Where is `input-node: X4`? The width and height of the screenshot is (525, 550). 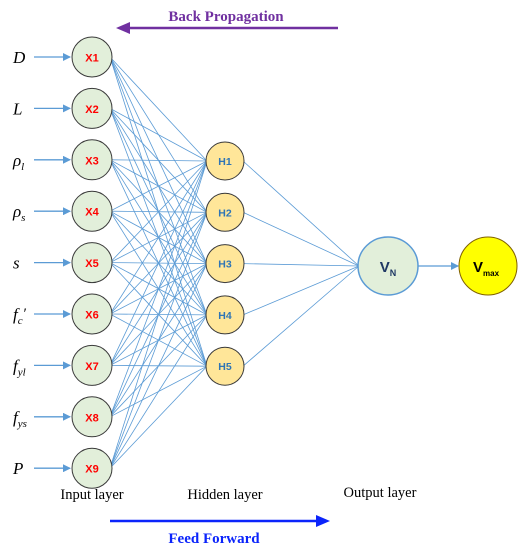
input-node: X4 is located at coordinates (92, 211).